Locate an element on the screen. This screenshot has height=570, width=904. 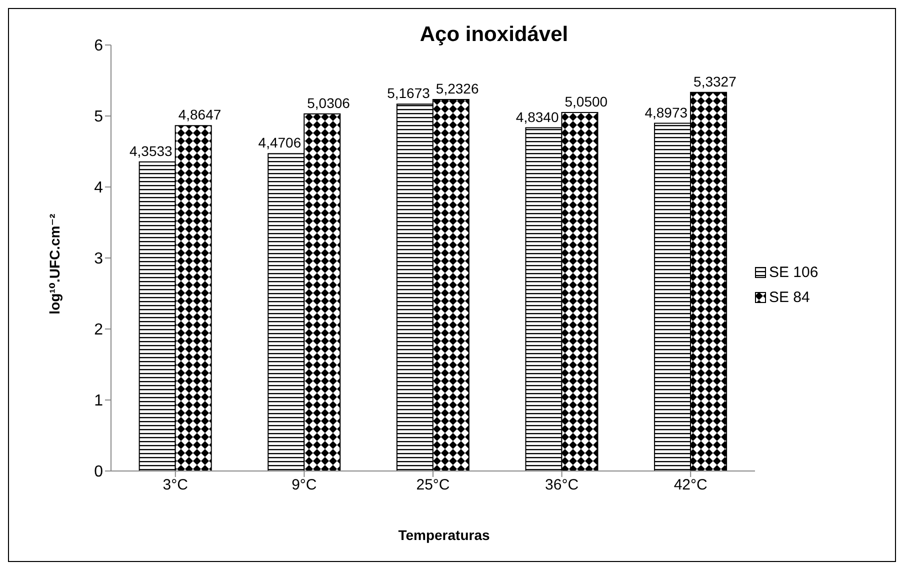
x-tick-label: 42°C is located at coordinates (691, 485).